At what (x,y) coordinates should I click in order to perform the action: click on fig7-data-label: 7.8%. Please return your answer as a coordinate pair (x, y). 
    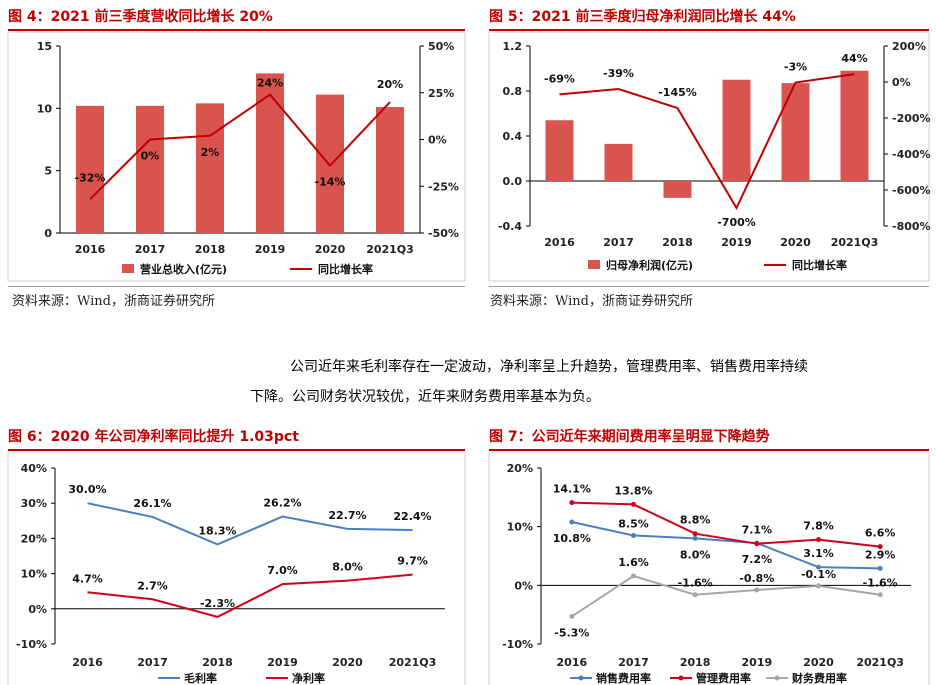
    Looking at the image, I should click on (818, 526).